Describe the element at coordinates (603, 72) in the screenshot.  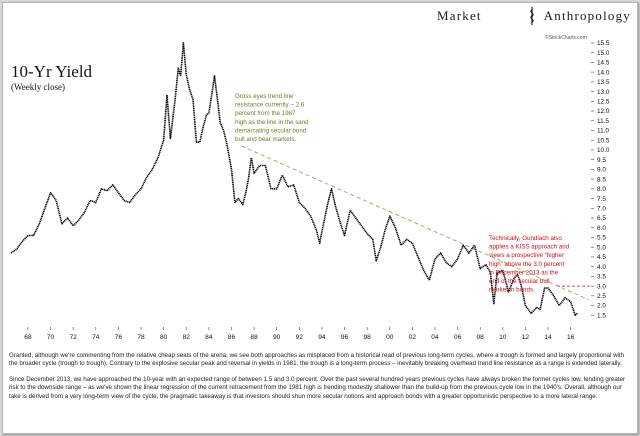
I see `y-tick-label: 14.0` at that location.